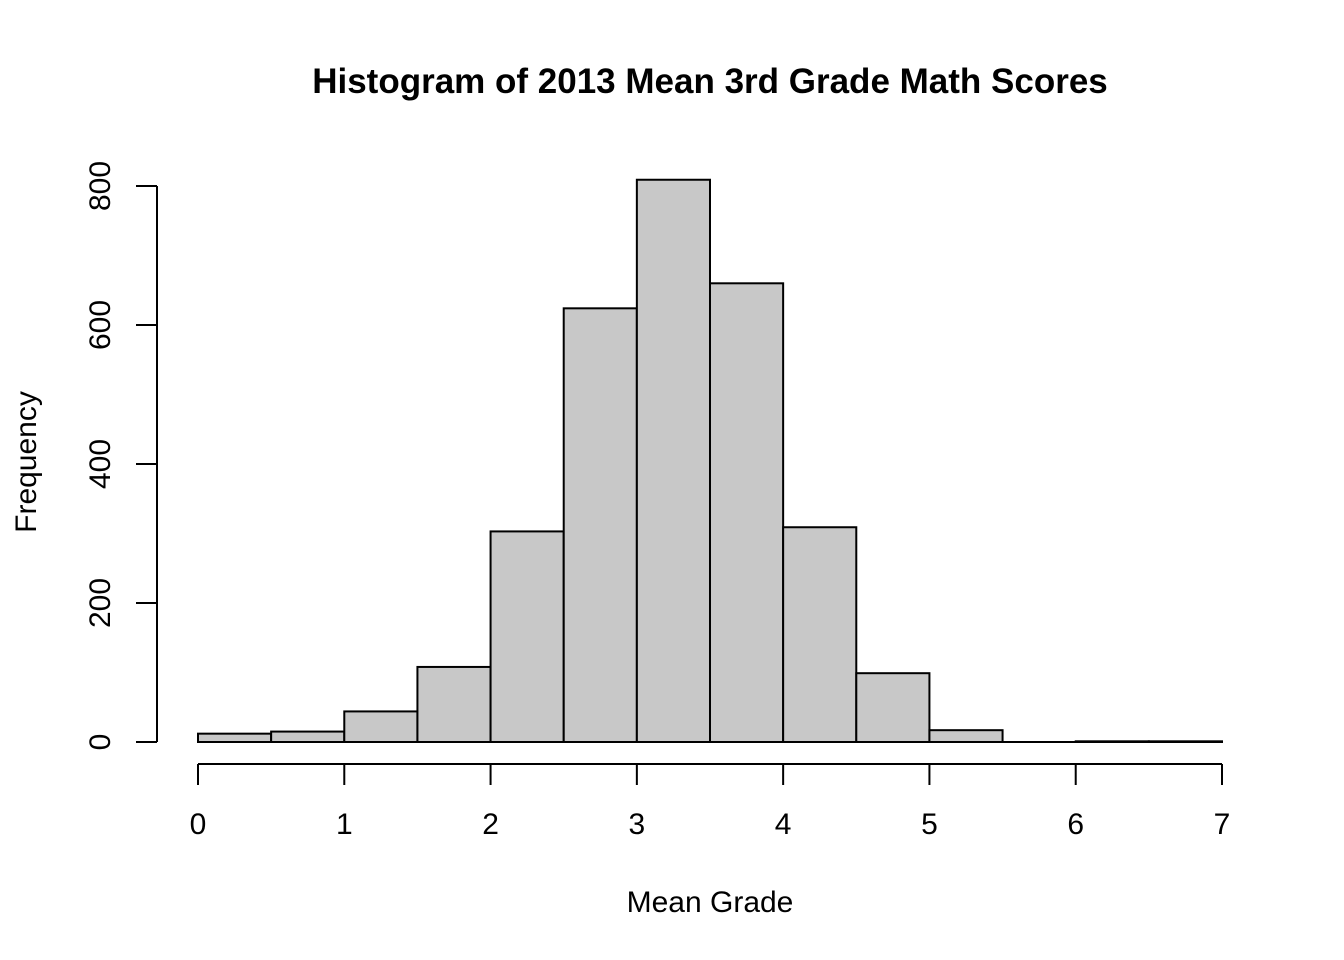 Image resolution: width=1344 pixels, height=960 pixels. Describe the element at coordinates (1222, 824) in the screenshot. I see `x-tick-label: 7` at that location.